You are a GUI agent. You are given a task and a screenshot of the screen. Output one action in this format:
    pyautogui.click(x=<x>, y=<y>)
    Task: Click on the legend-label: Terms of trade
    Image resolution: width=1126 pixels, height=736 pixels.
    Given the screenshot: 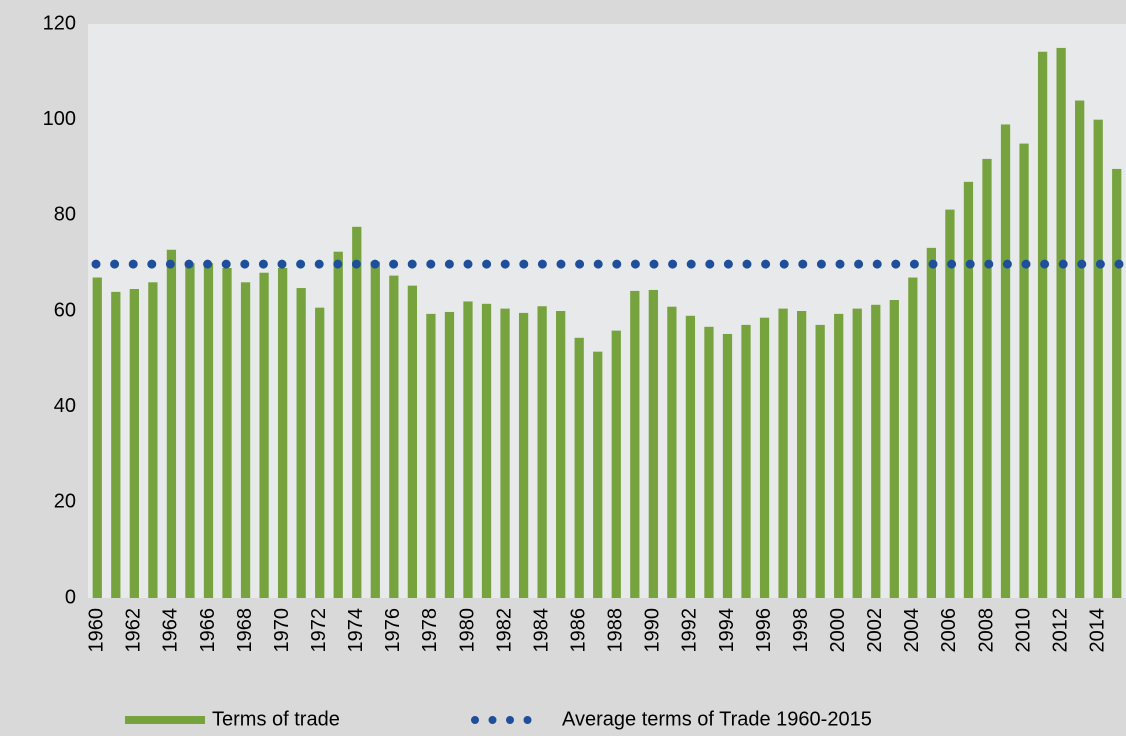 What is the action you would take?
    pyautogui.click(x=276, y=719)
    